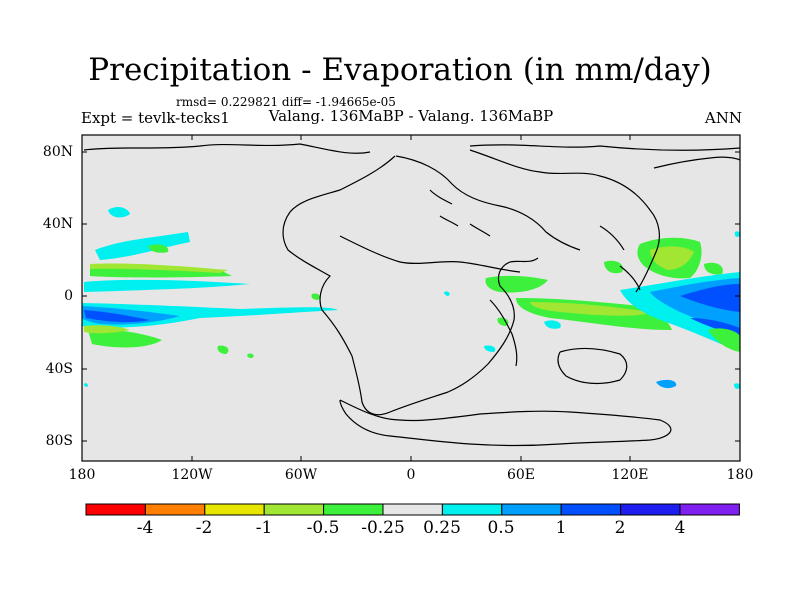 This screenshot has width=800, height=600. I want to click on x-tick-label: 120E, so click(630, 475).